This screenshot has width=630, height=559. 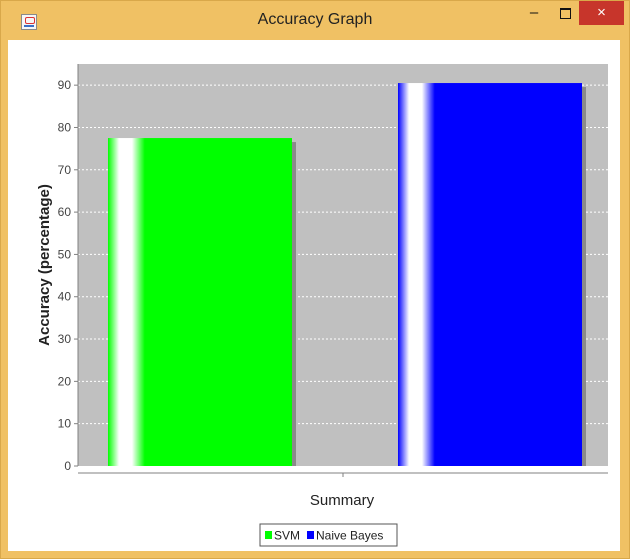 What do you see at coordinates (310, 535) in the screenshot?
I see `legend-swatch-naive-bayes` at bounding box center [310, 535].